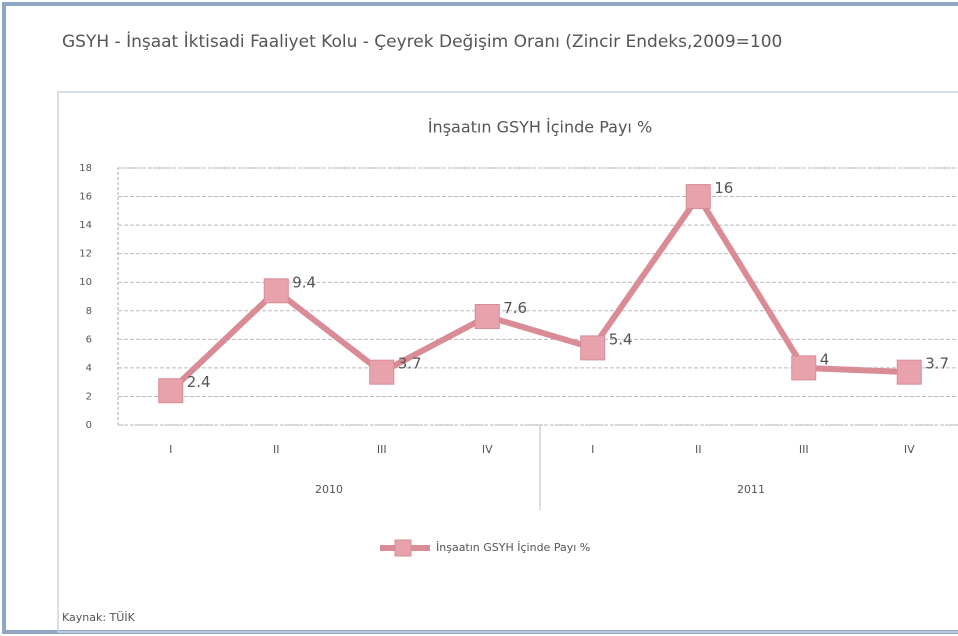  Describe the element at coordinates (825, 359) in the screenshot. I see `data-label: 4` at that location.